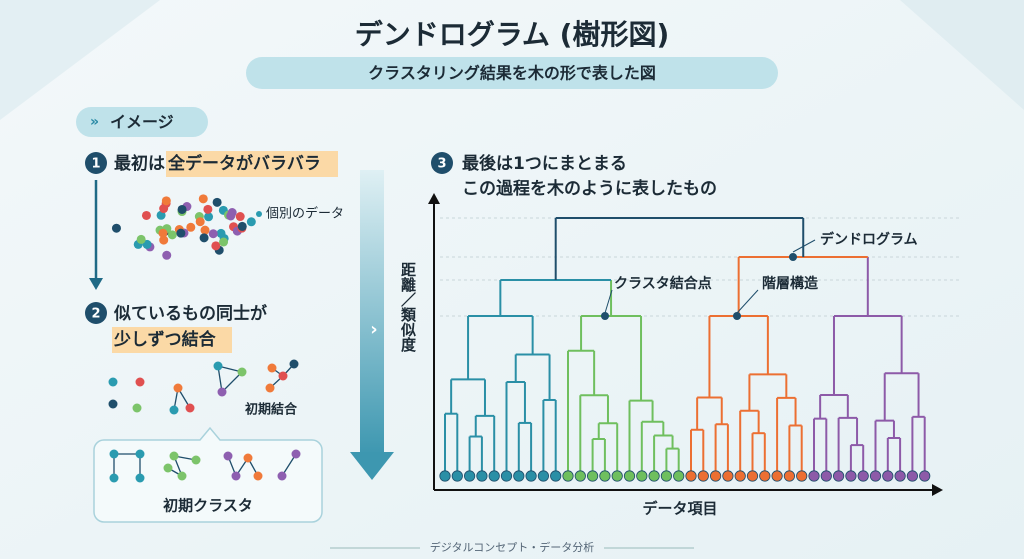 The image size is (1024, 559). I want to click on annotation: 個別のデータ, so click(305, 214).